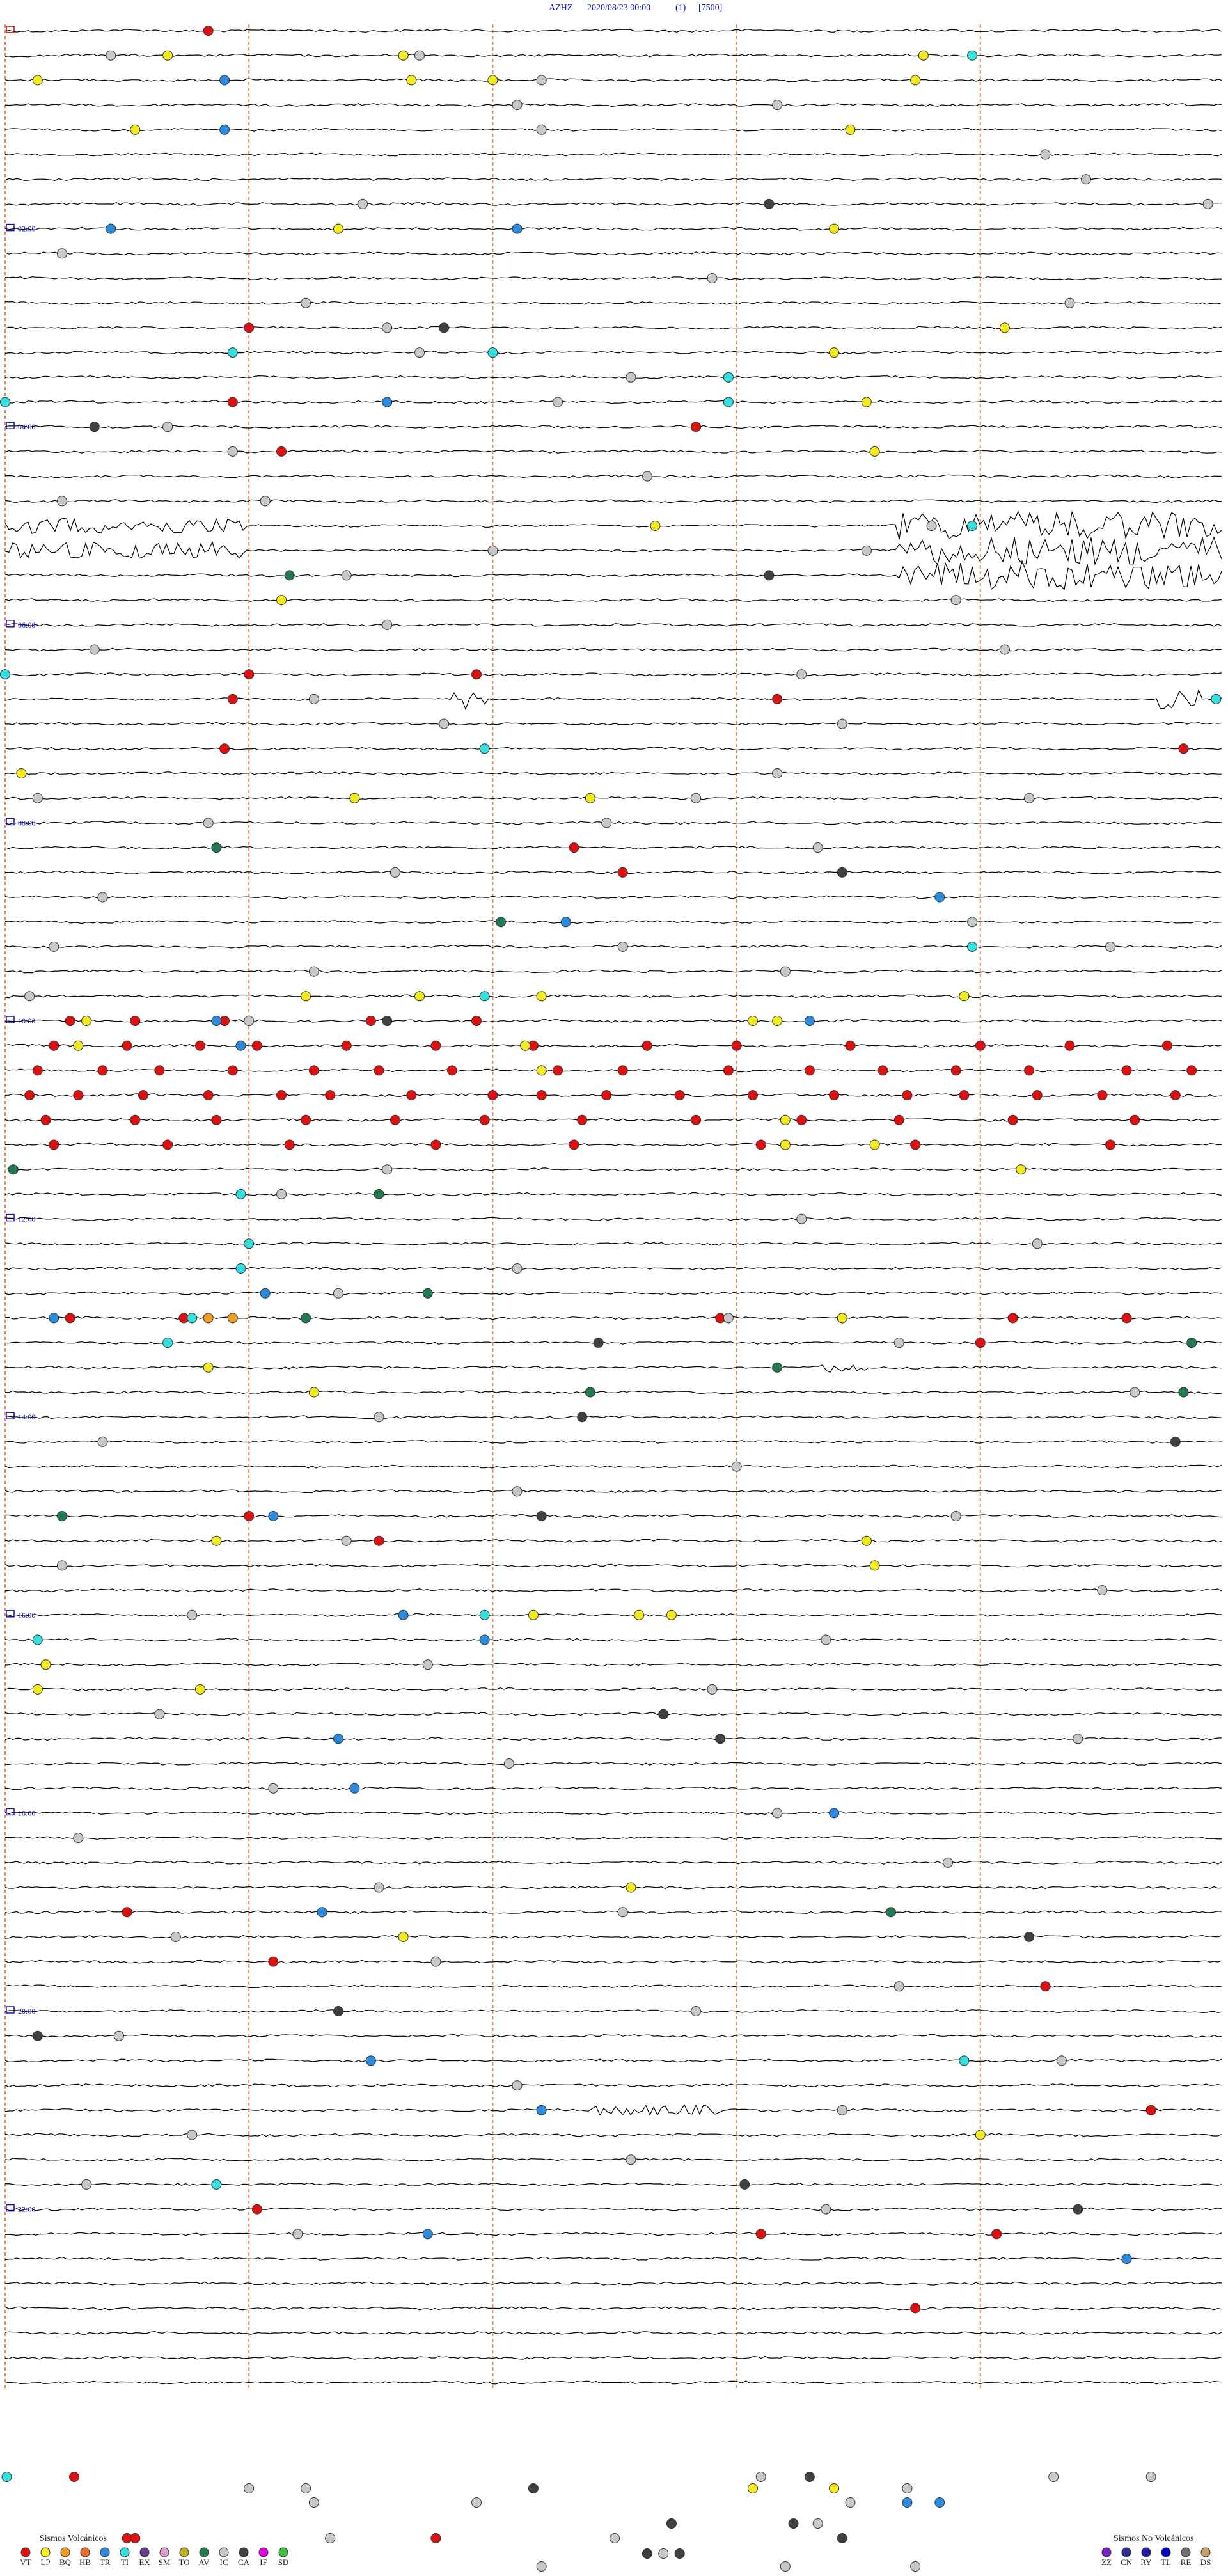  What do you see at coordinates (283, 2552) in the screenshot?
I see `legend-volcanic-swatch` at bounding box center [283, 2552].